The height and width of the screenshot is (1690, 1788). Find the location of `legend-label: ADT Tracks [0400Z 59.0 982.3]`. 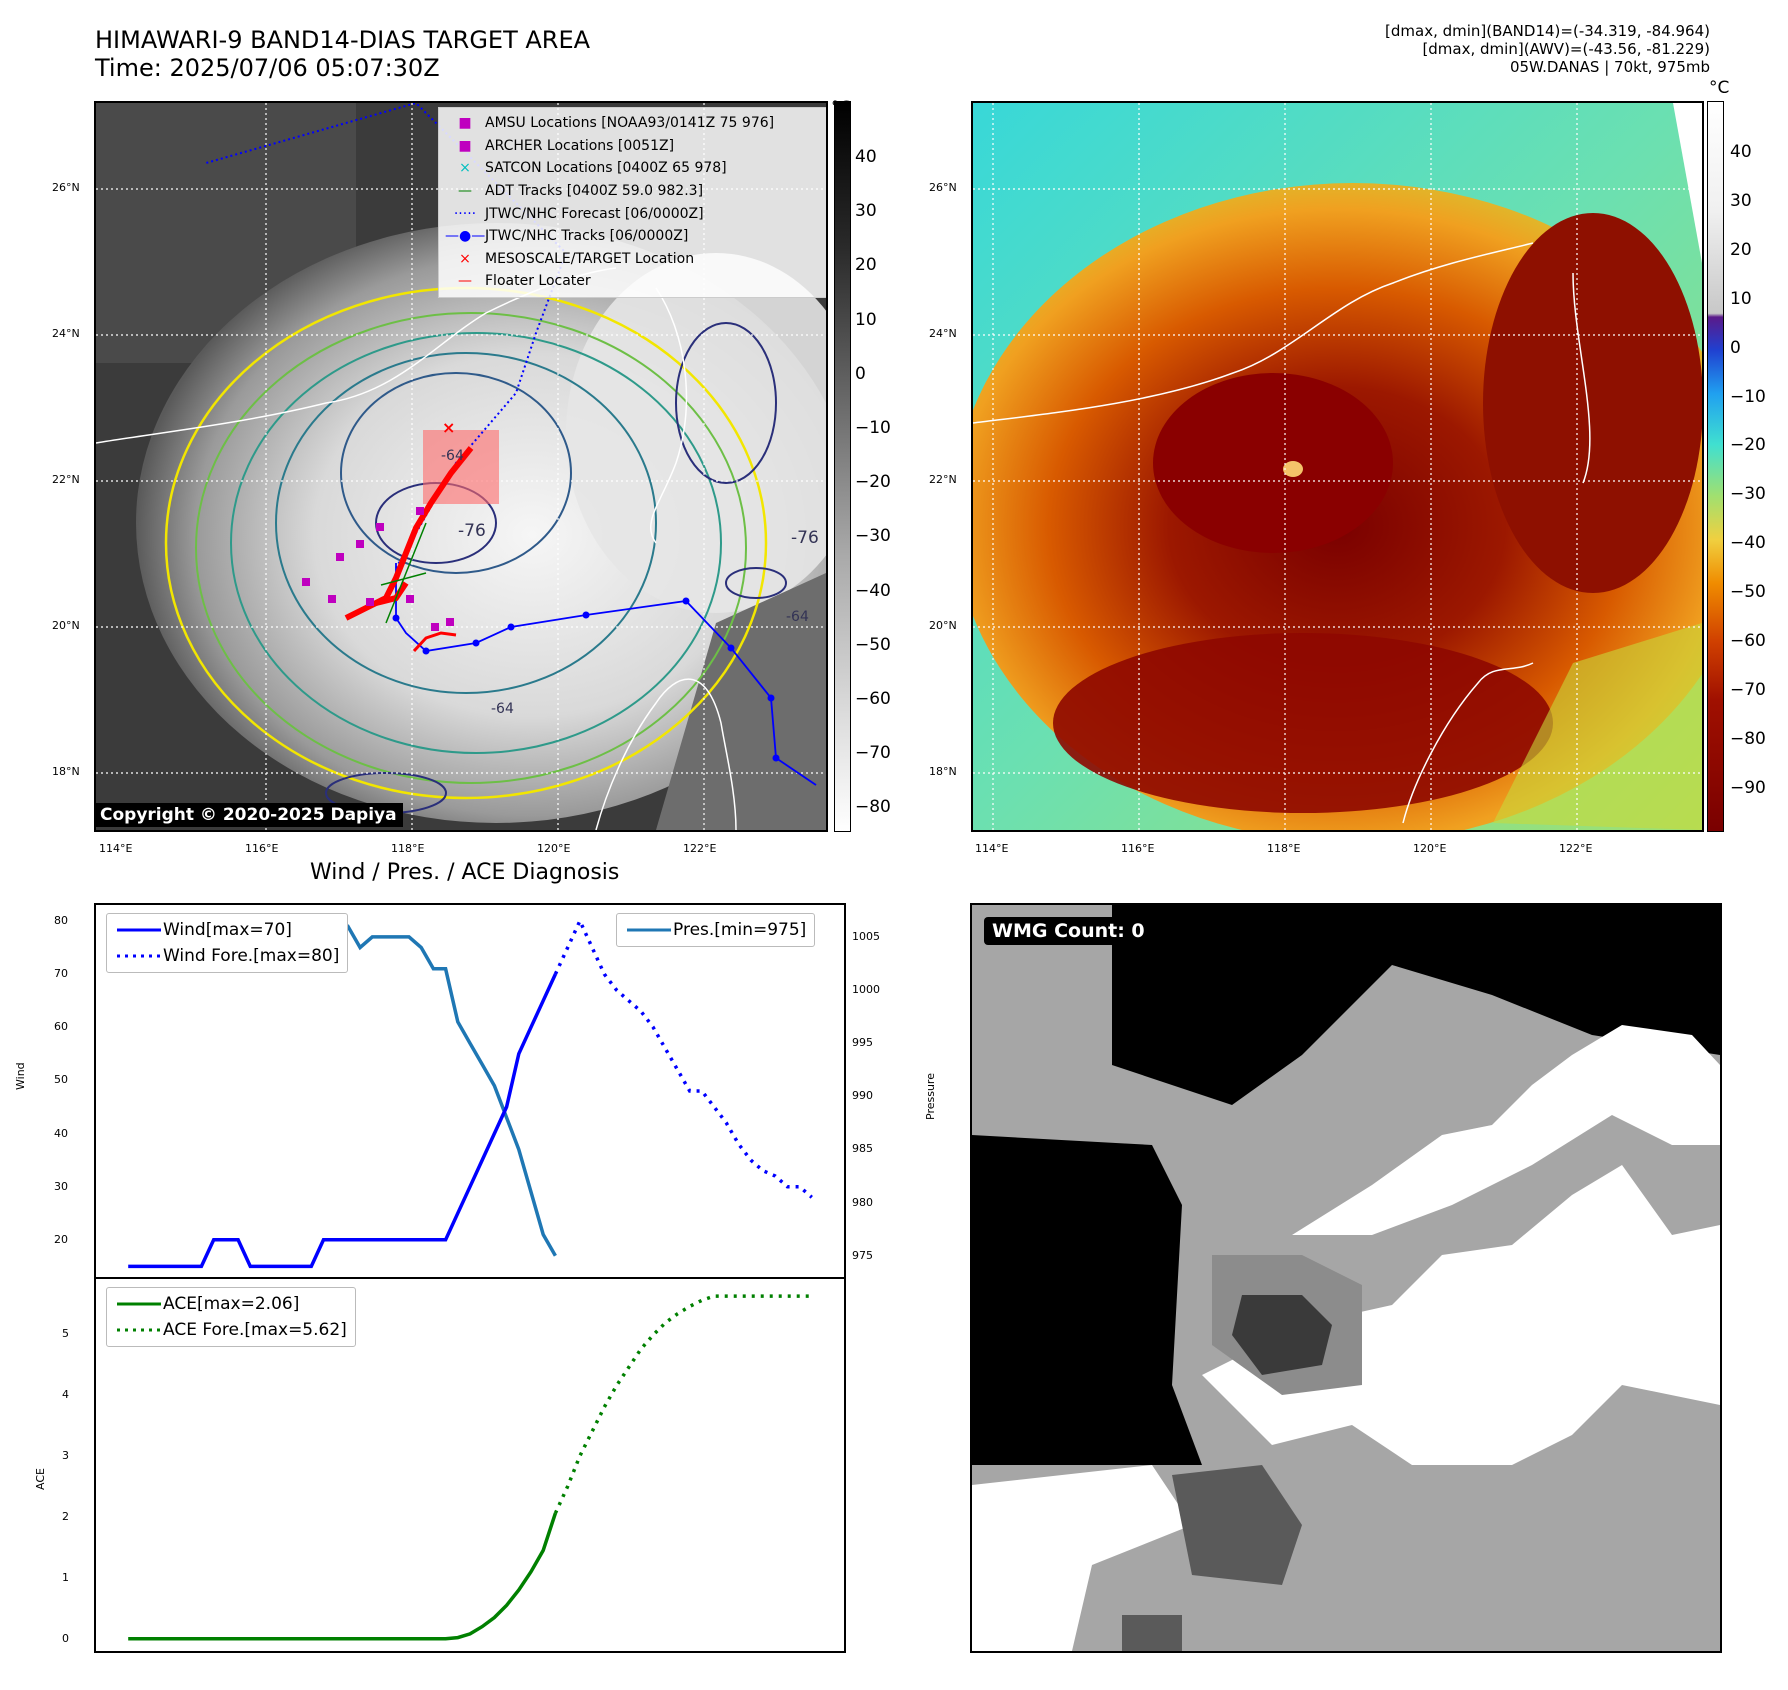

legend-label: ADT Tracks [0400Z 59.0 982.3] is located at coordinates (594, 191).